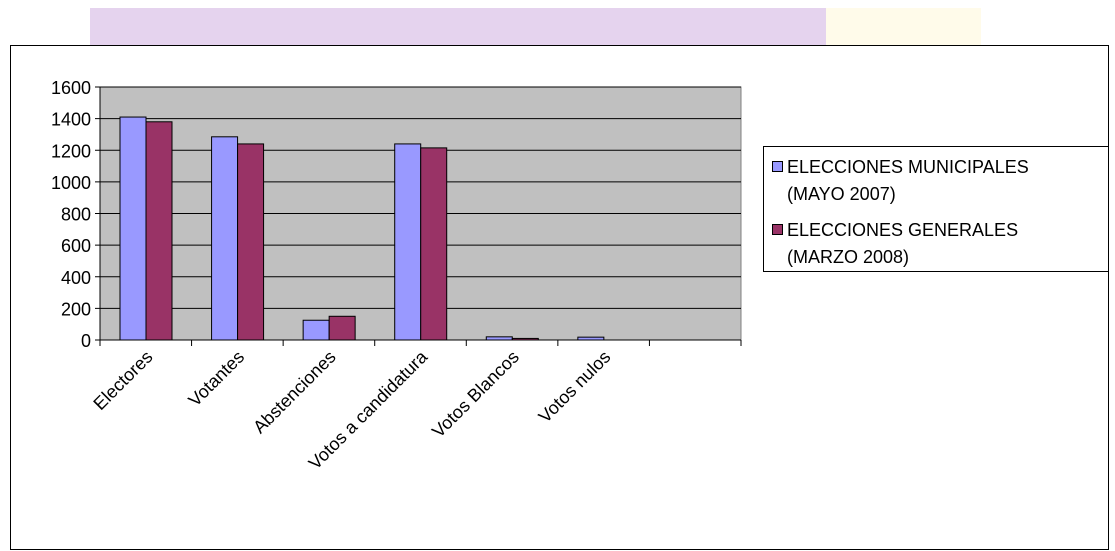  I want to click on y-tick-label: 1600, so click(71, 88).